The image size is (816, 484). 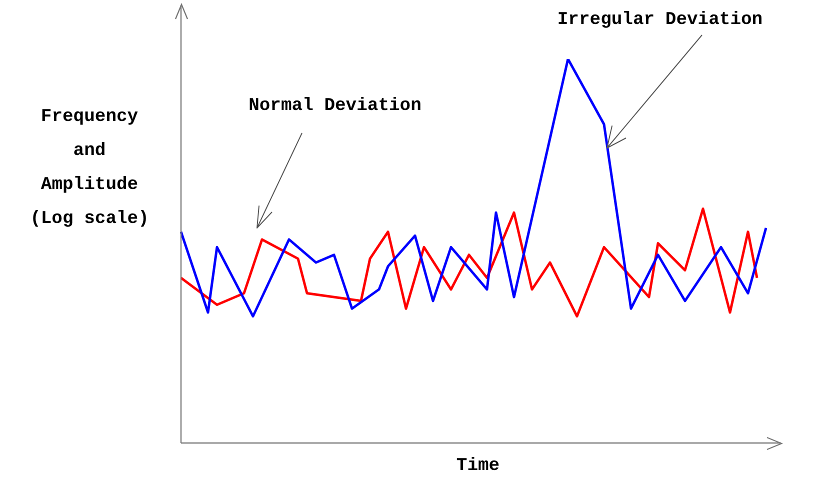 I want to click on text: Irregular Deviation, so click(x=660, y=20).